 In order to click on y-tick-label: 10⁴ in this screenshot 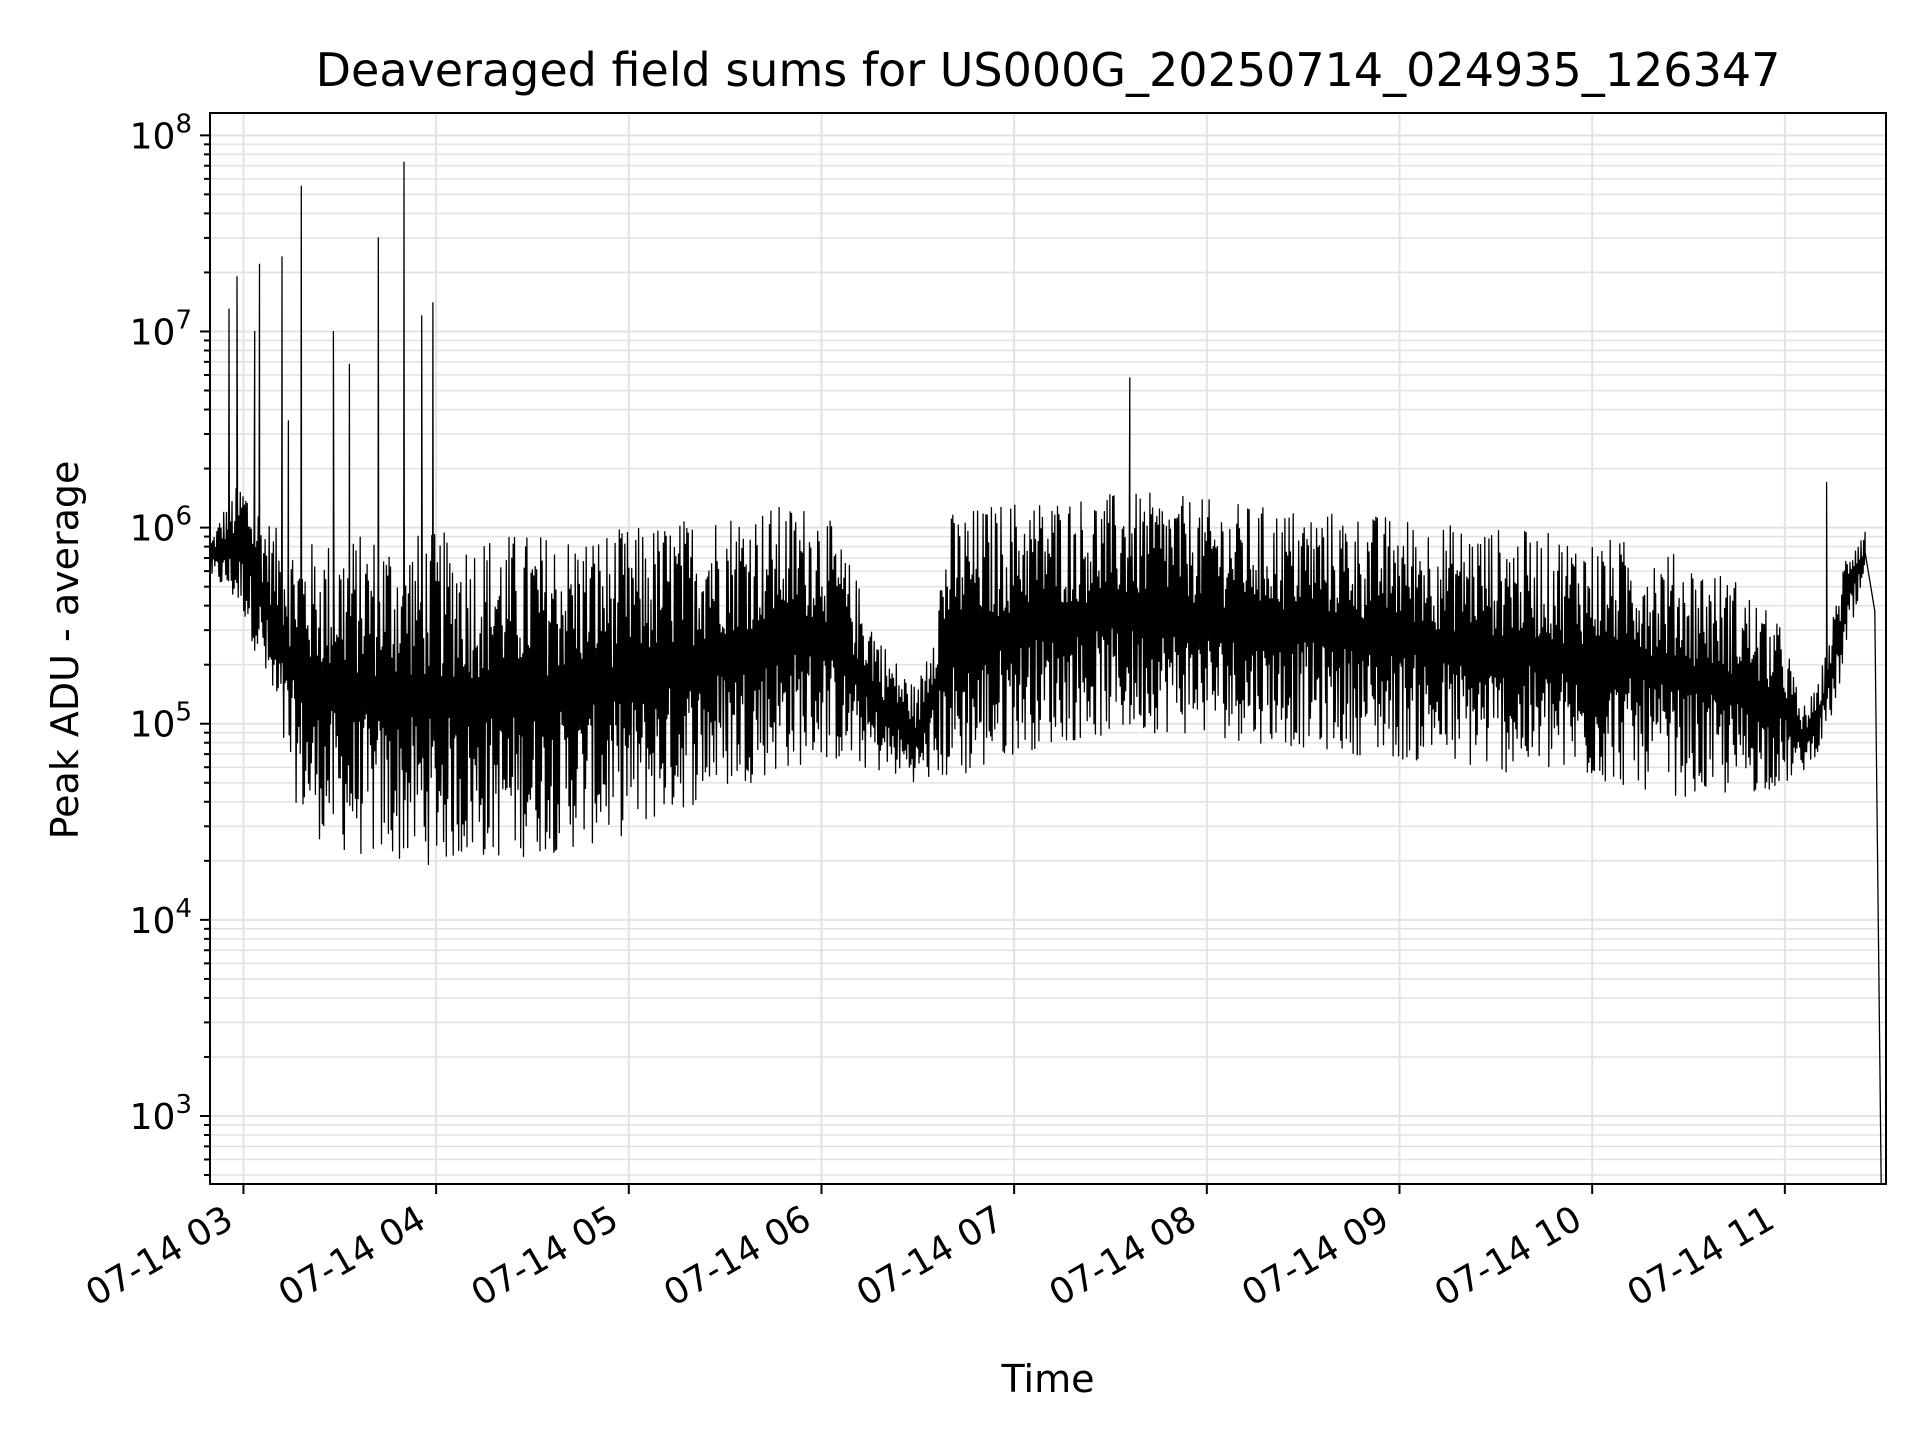, I will do `click(161, 918)`.